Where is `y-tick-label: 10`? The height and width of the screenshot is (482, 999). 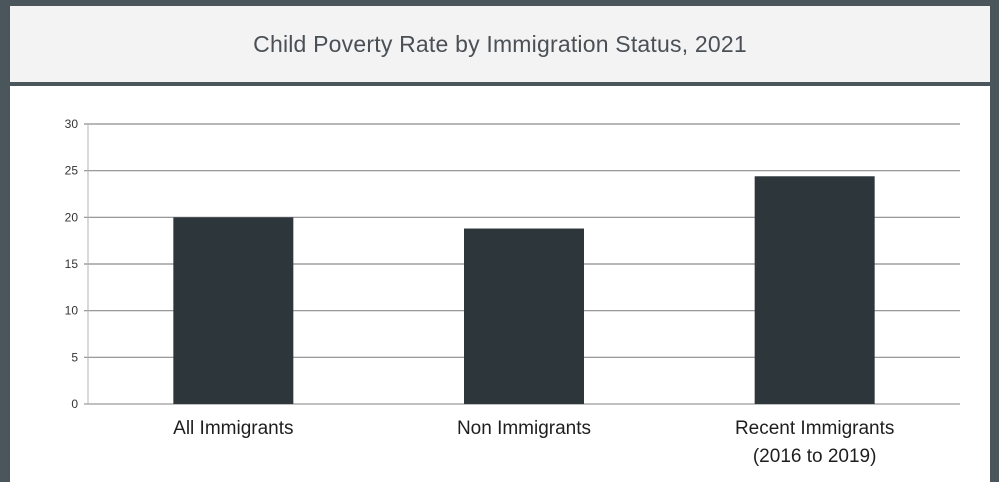 y-tick-label: 10 is located at coordinates (72, 311).